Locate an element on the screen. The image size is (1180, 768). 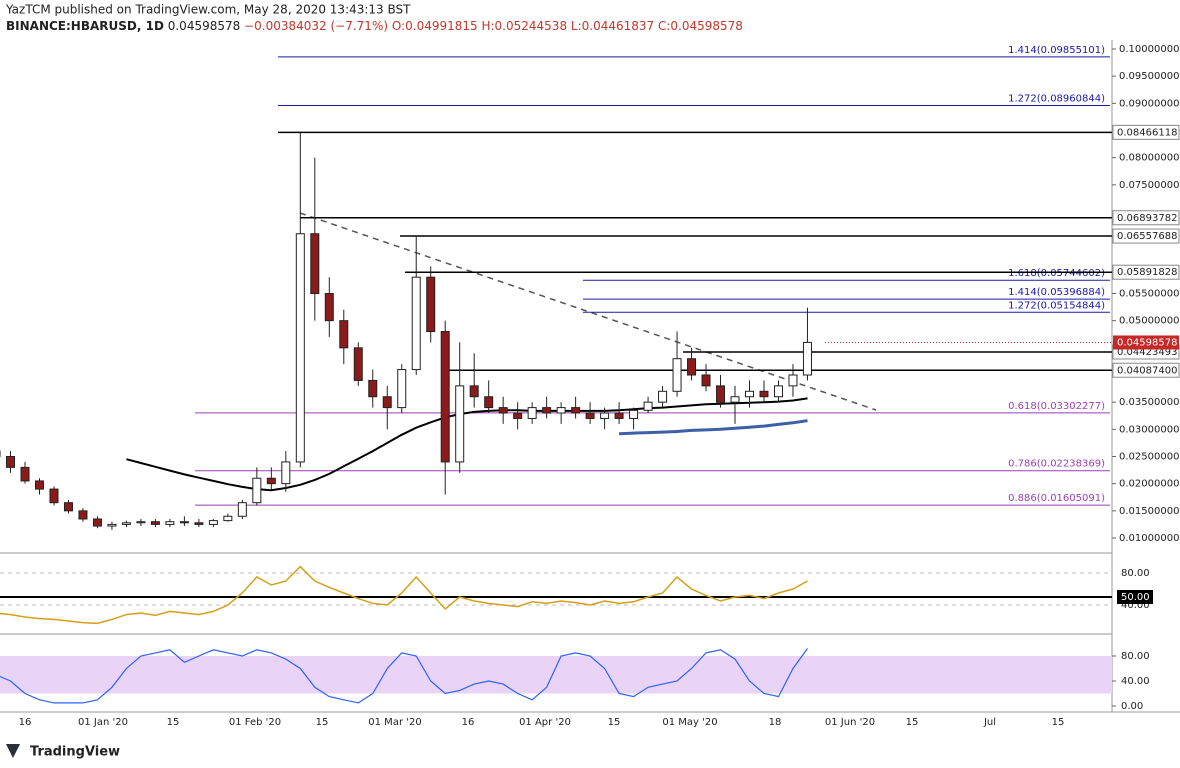
level-label: 0.04423493 is located at coordinates (1147, 352).